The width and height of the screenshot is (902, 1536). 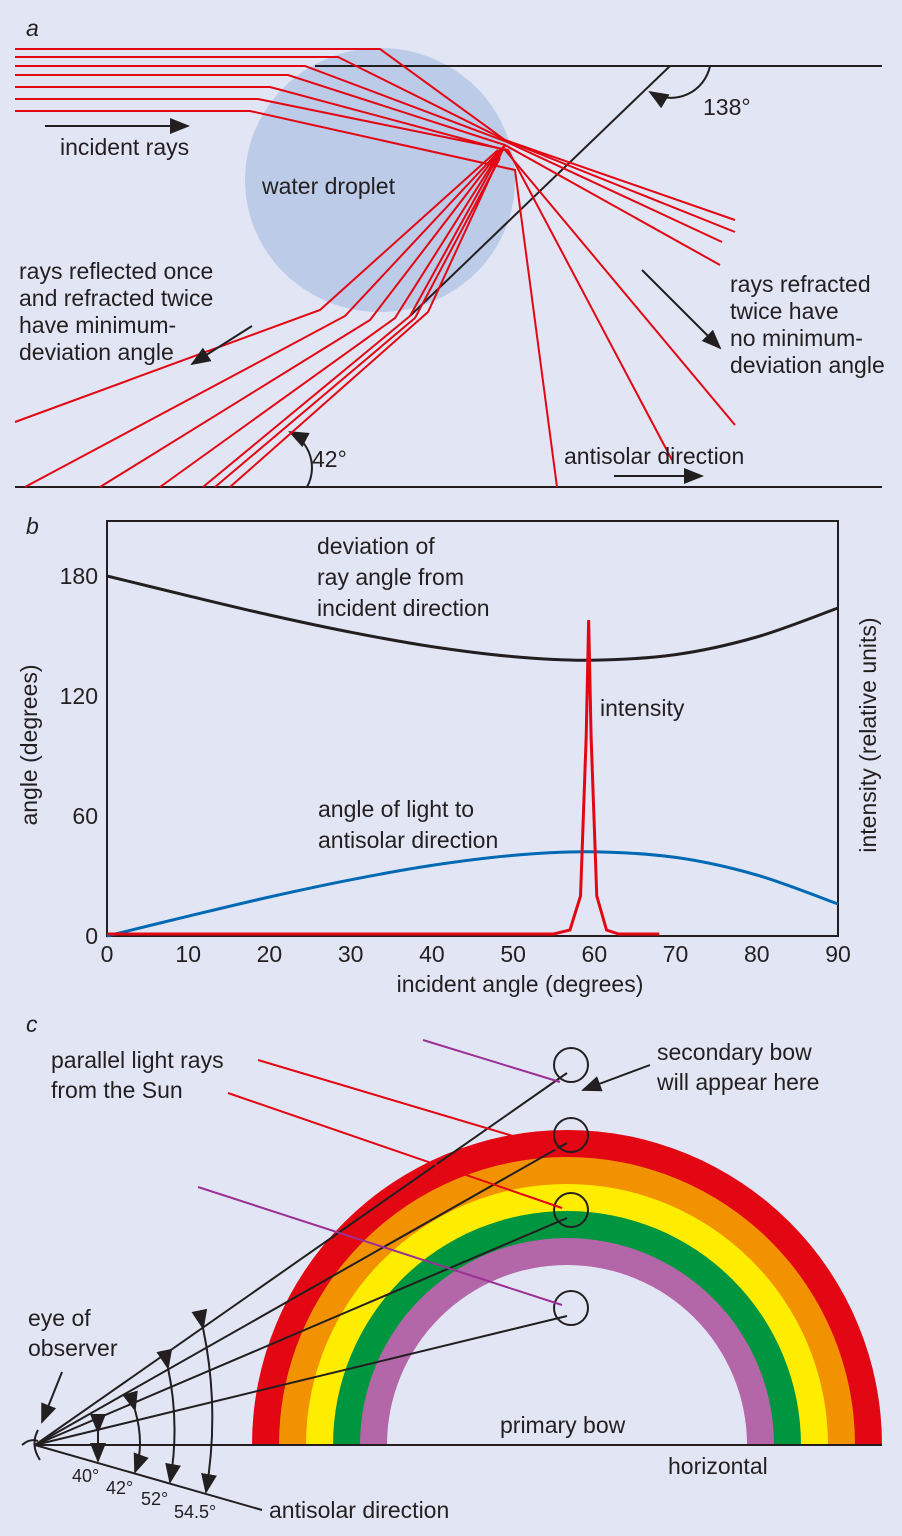 What do you see at coordinates (396, 809) in the screenshot?
I see `antisolar-curve-label: angle of light to` at bounding box center [396, 809].